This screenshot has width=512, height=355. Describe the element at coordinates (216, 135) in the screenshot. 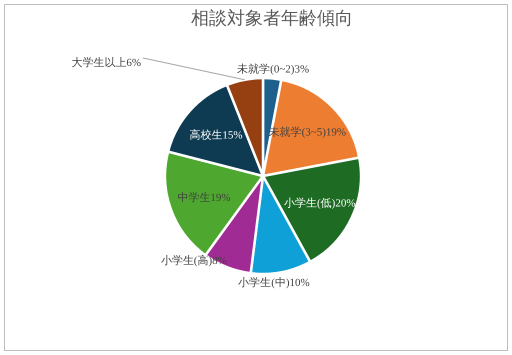

I see `slice-label: 高校生15%` at that location.